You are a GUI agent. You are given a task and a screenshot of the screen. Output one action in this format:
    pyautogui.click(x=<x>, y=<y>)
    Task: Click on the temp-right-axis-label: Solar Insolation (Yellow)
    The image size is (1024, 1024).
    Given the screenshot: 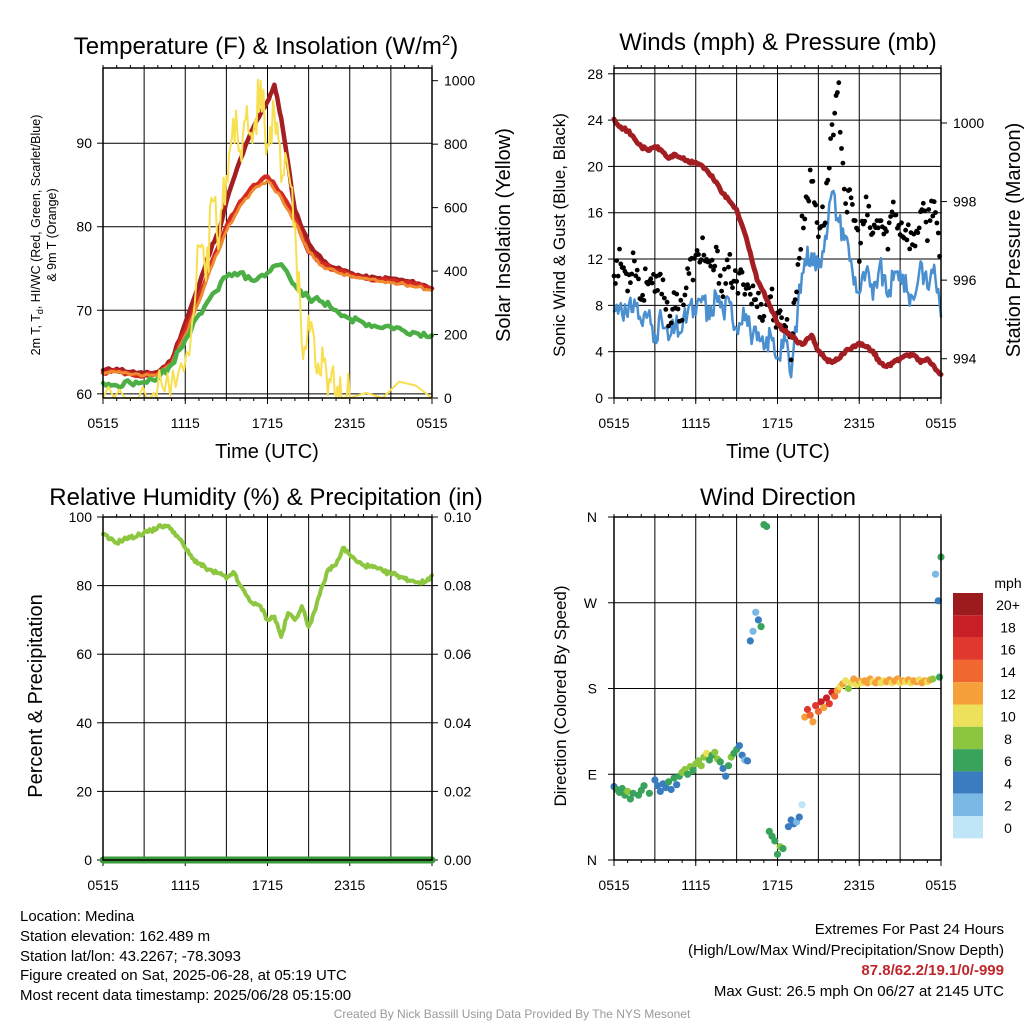 What is the action you would take?
    pyautogui.click(x=504, y=235)
    